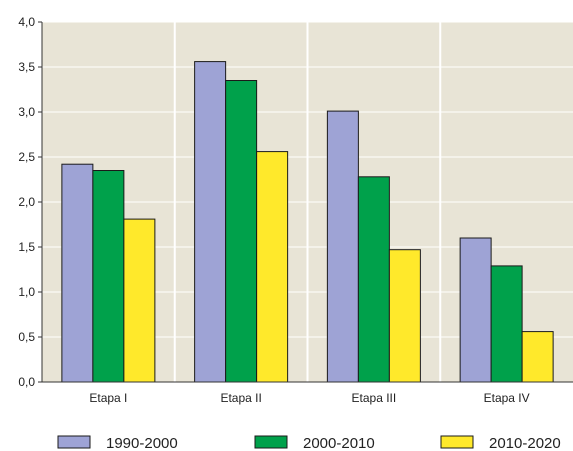 The width and height of the screenshot is (573, 451). What do you see at coordinates (525, 443) in the screenshot?
I see `legend-label: 2010-2020` at bounding box center [525, 443].